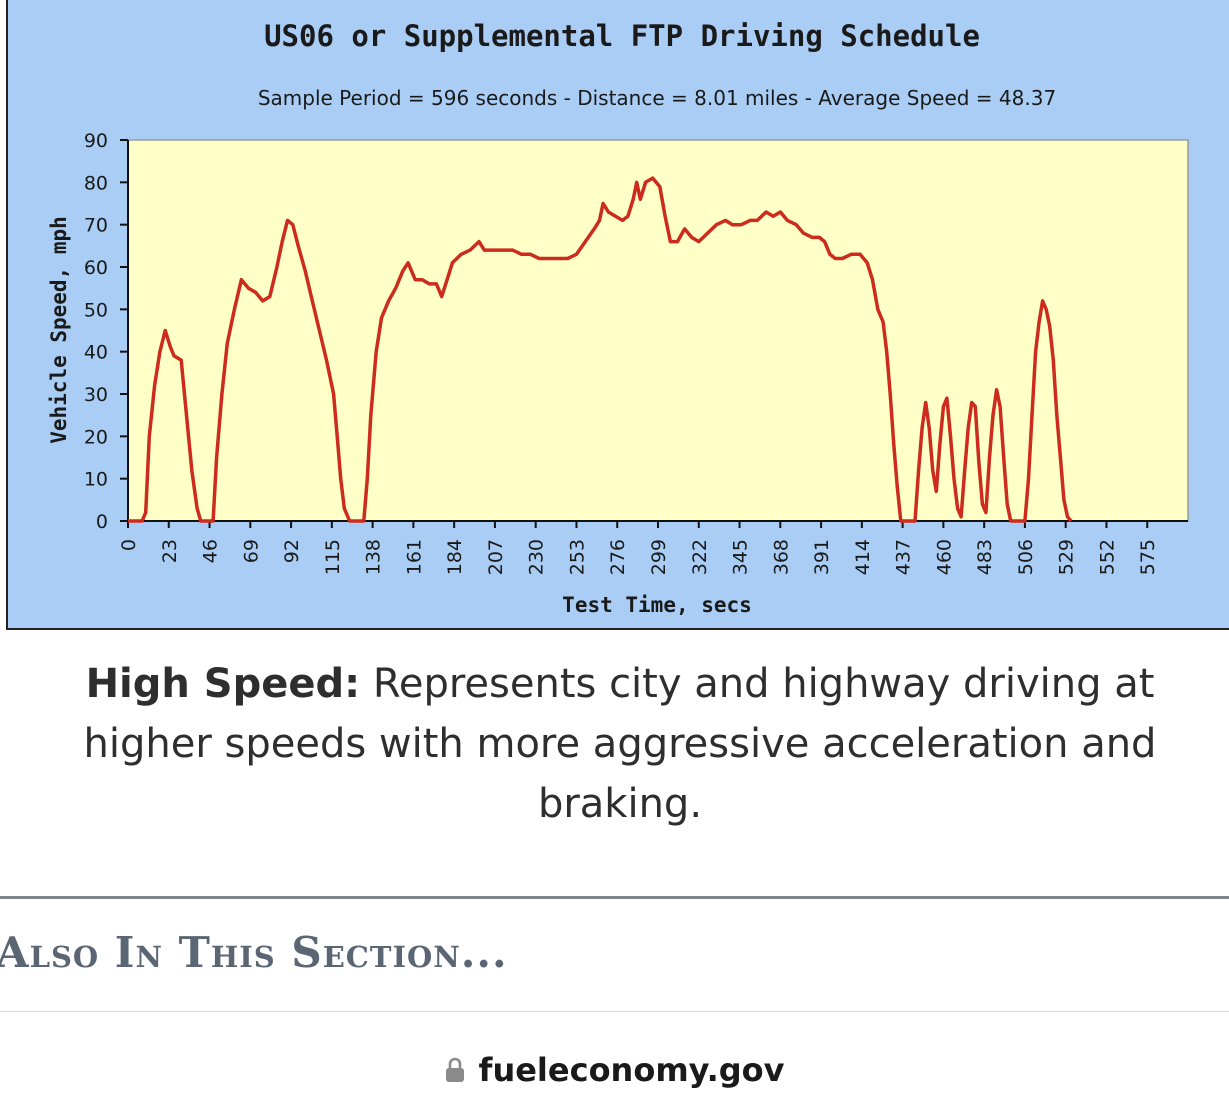  I want to click on x-tick-label: 437, so click(904, 557).